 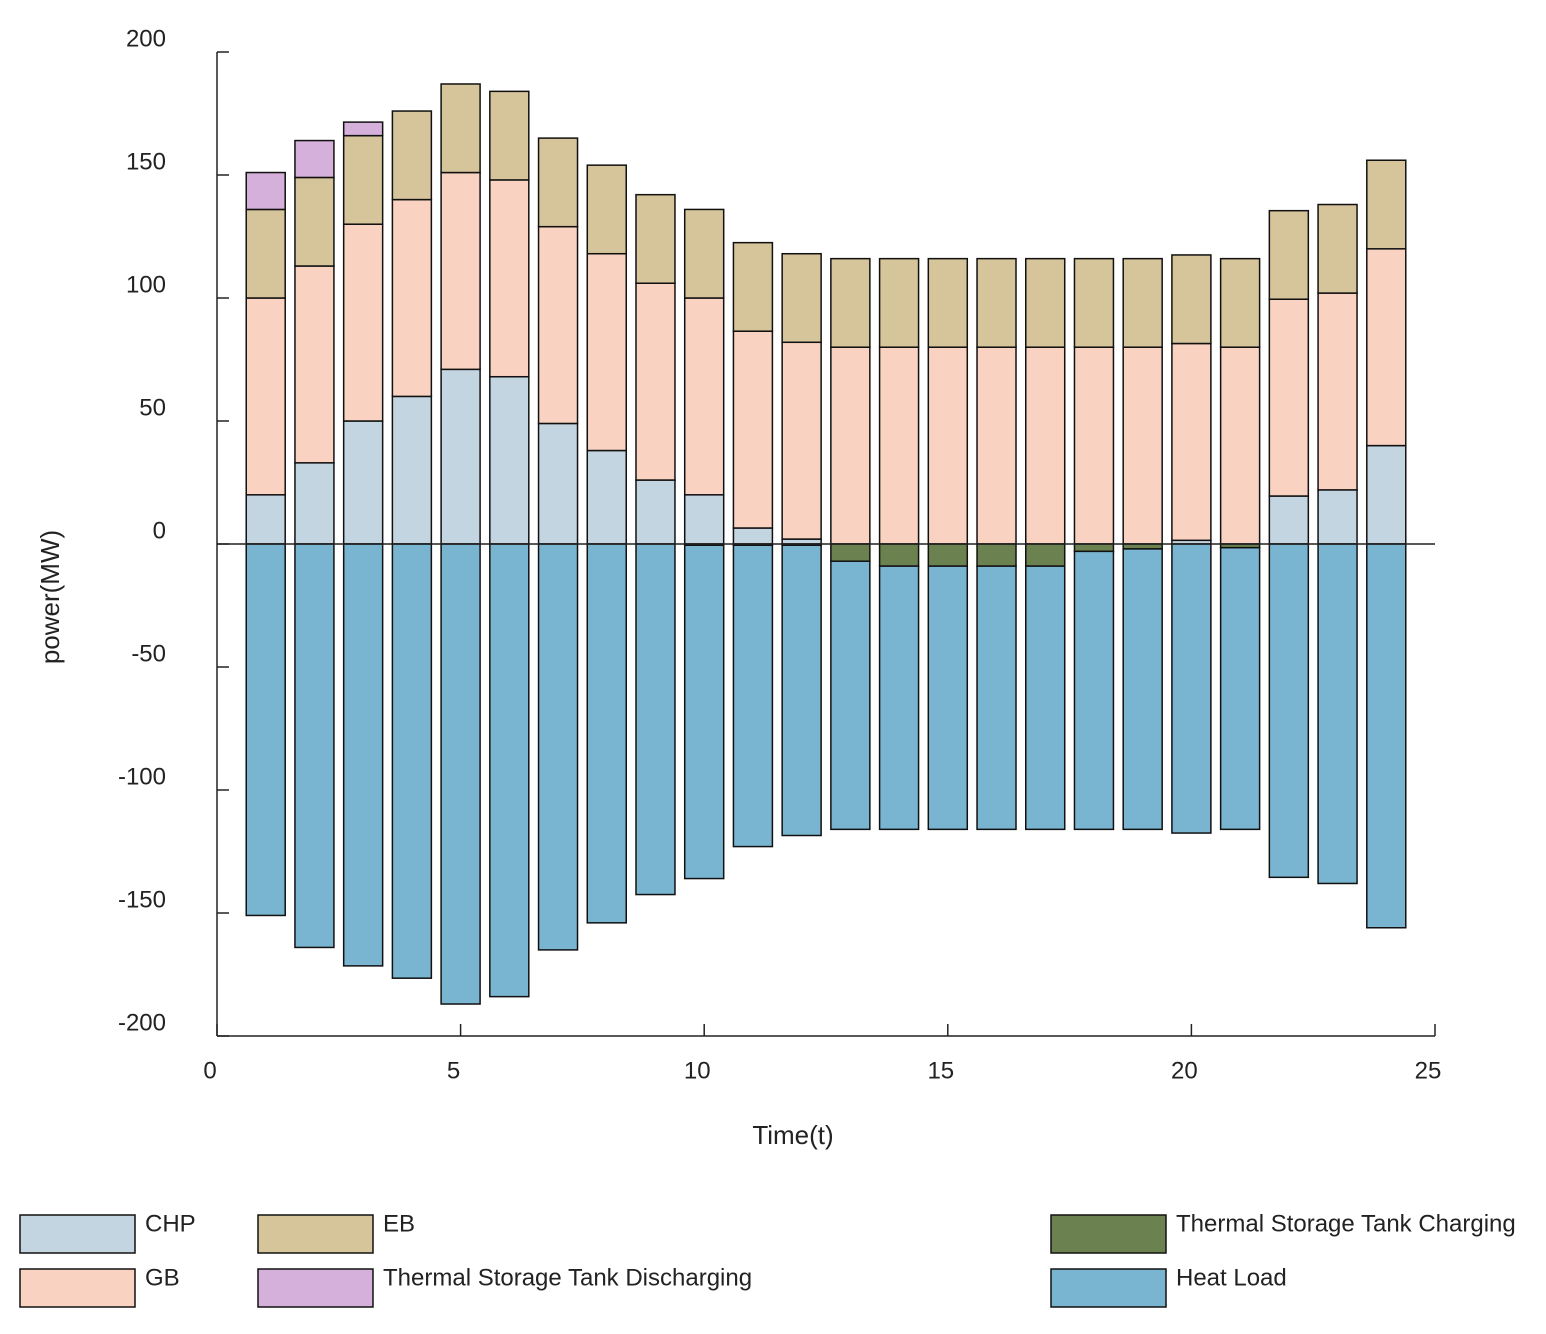 What do you see at coordinates (148, 653) in the screenshot?
I see `y-tick-label: -50` at bounding box center [148, 653].